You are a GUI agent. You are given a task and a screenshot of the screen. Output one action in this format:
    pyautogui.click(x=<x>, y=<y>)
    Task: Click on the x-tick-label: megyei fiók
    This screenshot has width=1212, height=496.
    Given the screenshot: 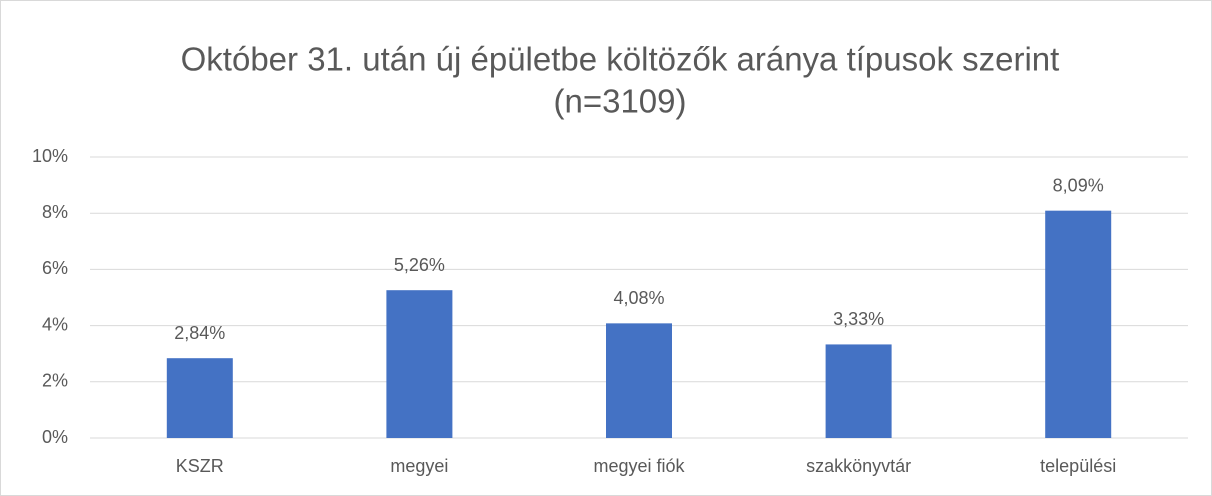 What is the action you would take?
    pyautogui.click(x=639, y=466)
    